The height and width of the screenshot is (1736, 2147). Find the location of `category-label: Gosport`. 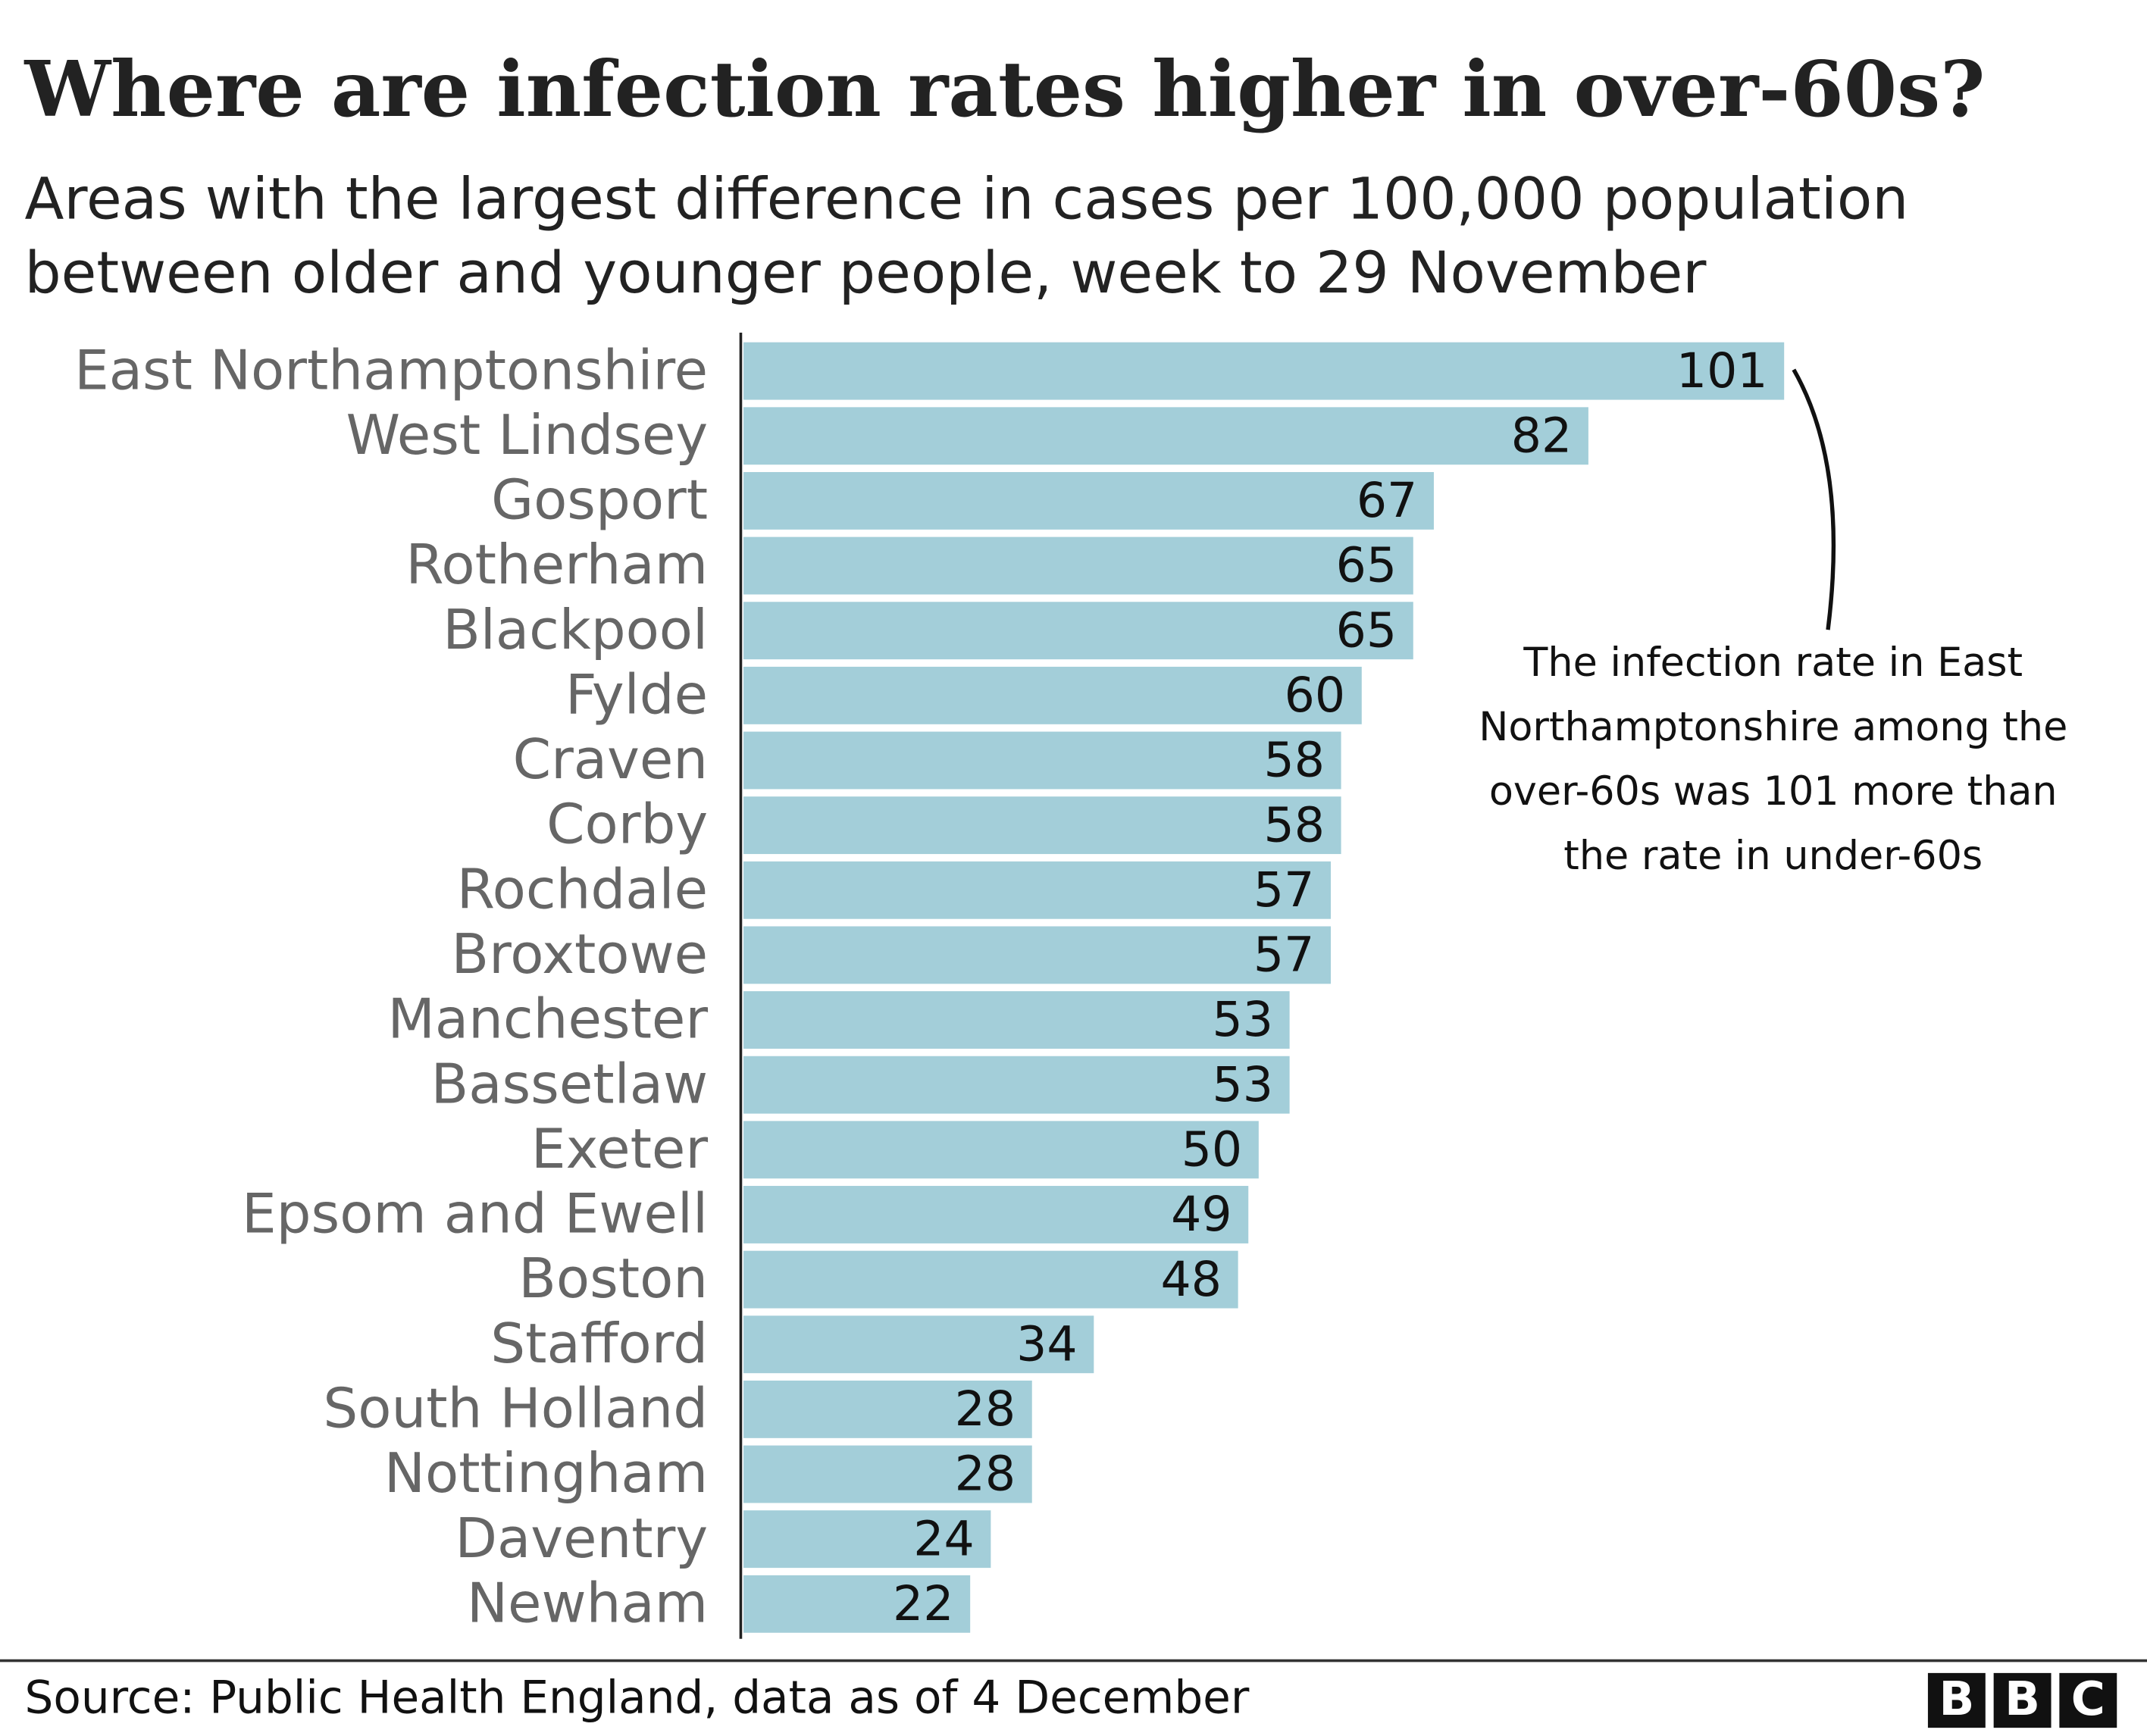

category-label: Gosport is located at coordinates (600, 501).